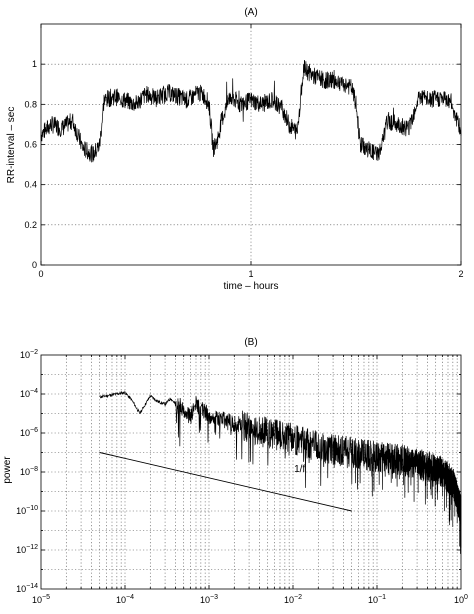 The image size is (474, 614). What do you see at coordinates (40, 274) in the screenshot?
I see `chart-a-x-tick-label: 0` at bounding box center [40, 274].